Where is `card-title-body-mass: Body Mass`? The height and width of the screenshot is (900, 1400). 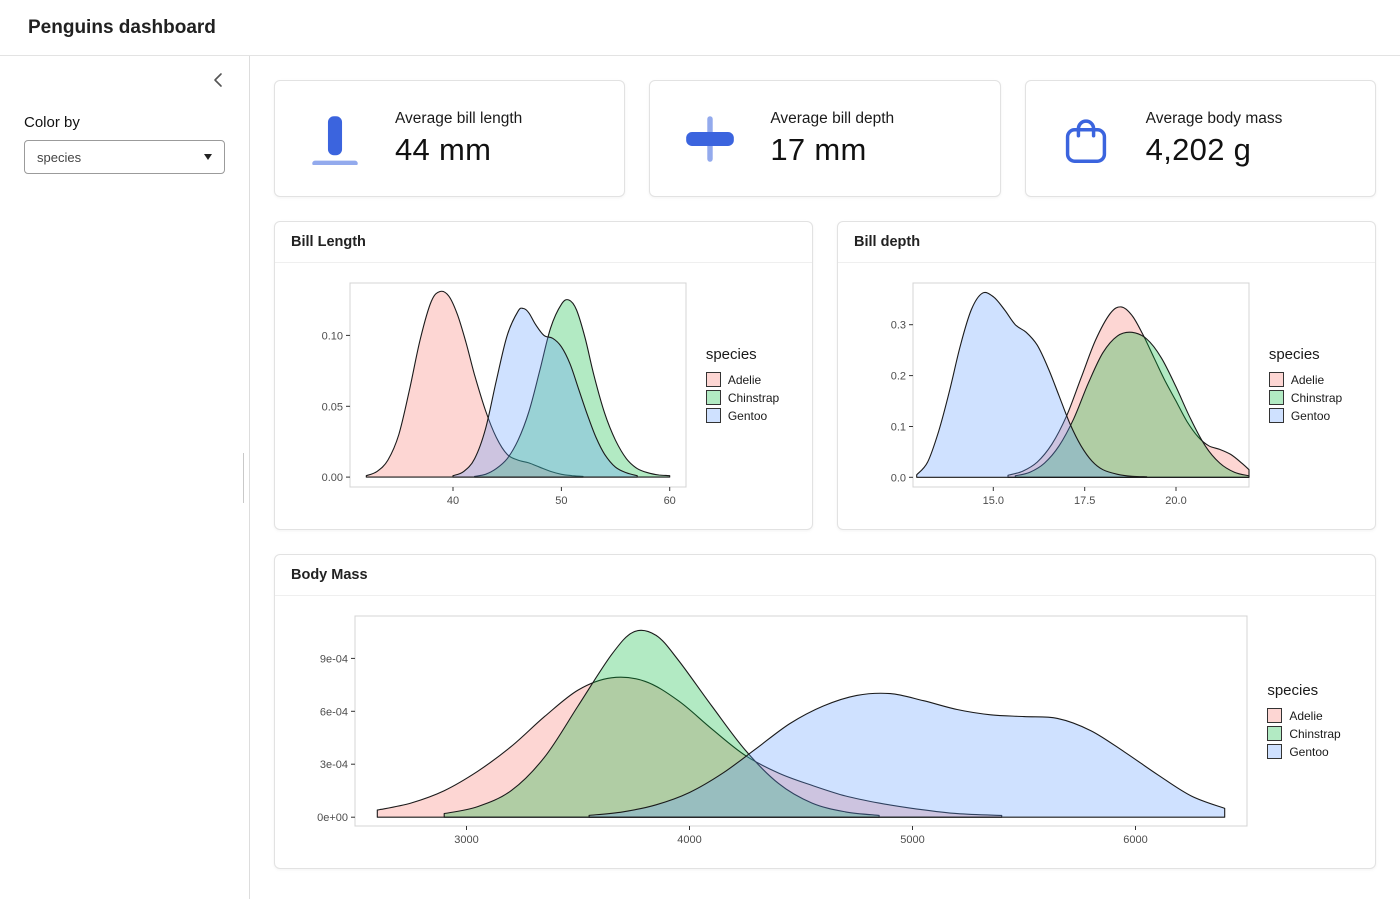 card-title-body-mass: Body Mass is located at coordinates (825, 575).